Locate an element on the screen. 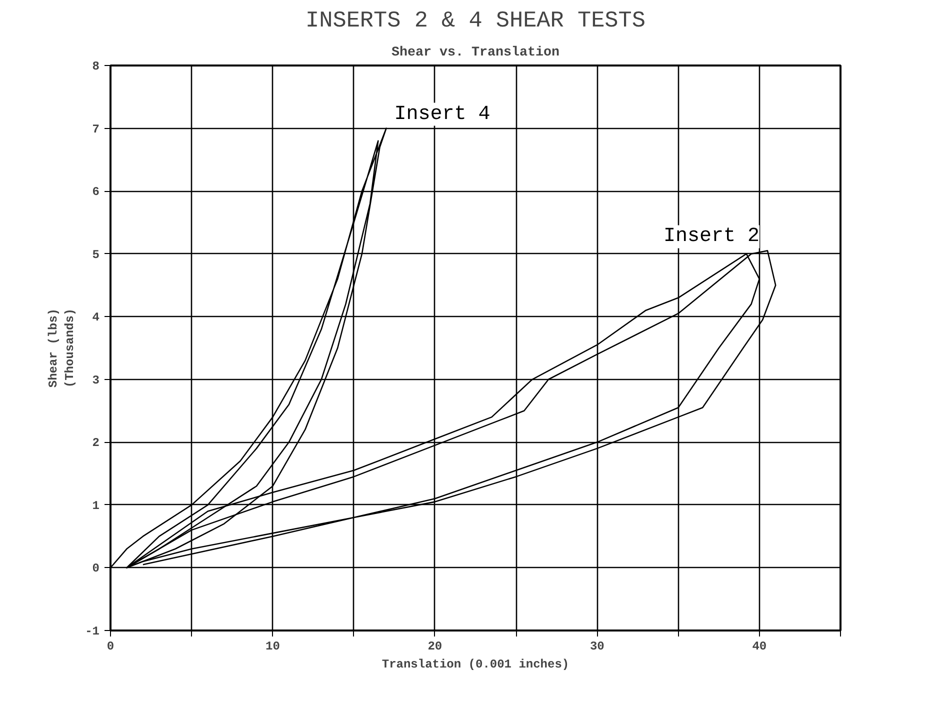  y-tick-label: 1 is located at coordinates (96, 505).